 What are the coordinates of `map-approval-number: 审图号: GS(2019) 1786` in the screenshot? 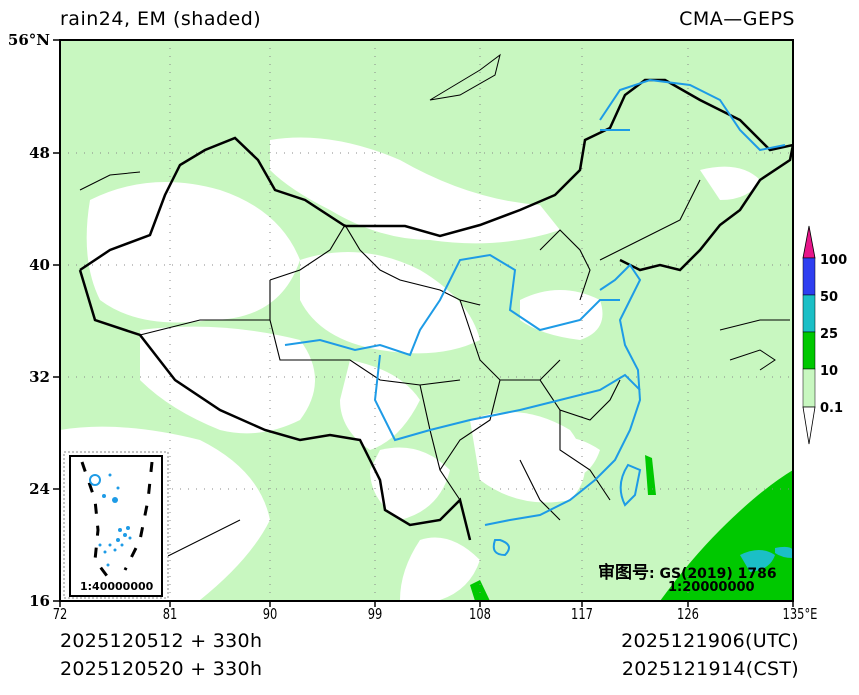 It's located at (687, 573).